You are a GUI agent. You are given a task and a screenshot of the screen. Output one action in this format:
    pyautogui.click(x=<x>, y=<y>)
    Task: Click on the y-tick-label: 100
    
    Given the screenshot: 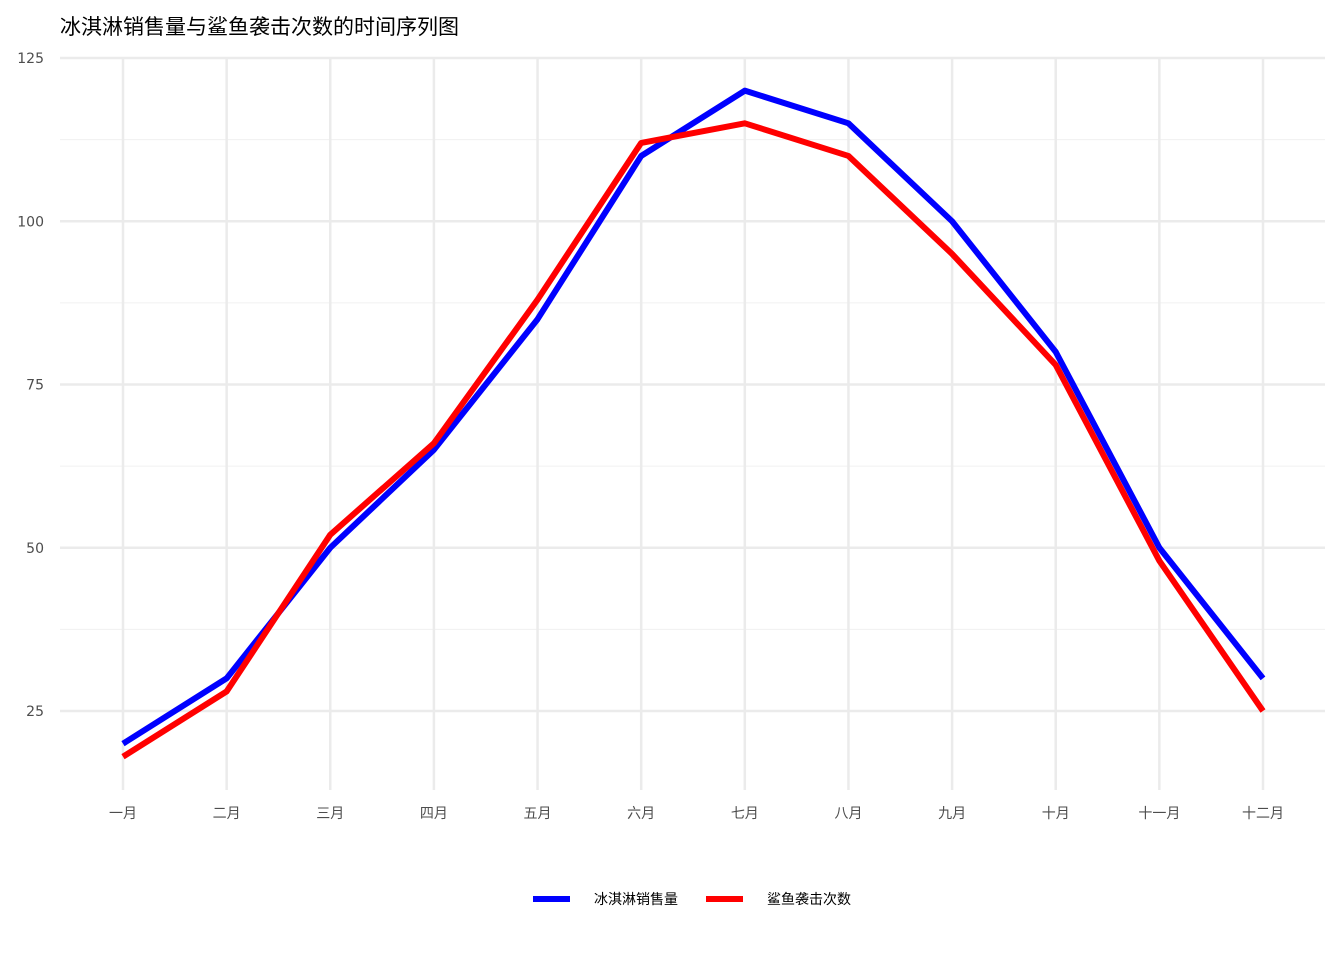 What is the action you would take?
    pyautogui.click(x=30, y=222)
    